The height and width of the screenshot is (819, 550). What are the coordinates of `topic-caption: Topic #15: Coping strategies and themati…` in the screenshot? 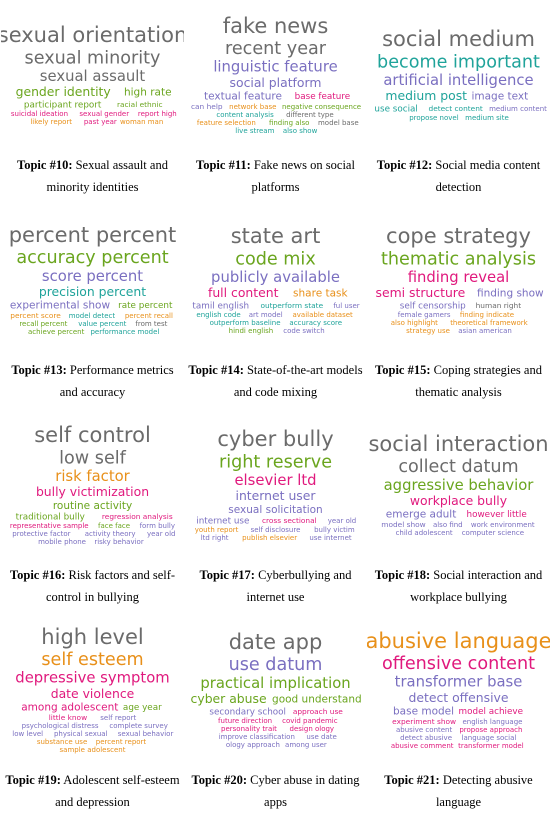 It's located at (458, 381).